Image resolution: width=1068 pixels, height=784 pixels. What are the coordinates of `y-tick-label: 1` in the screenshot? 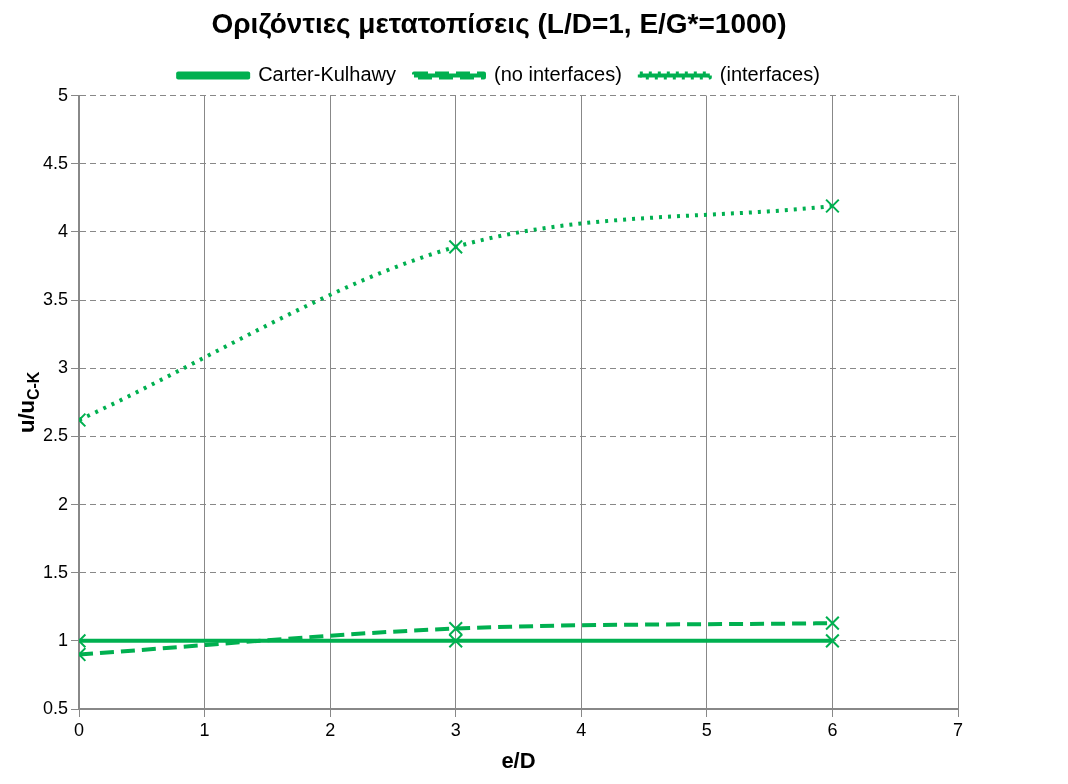 It's located at (63, 639).